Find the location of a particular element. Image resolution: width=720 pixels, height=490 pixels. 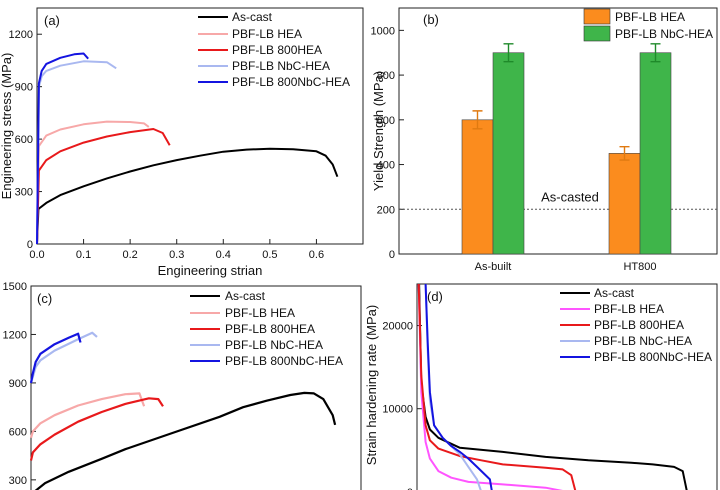

panel-d-line-pbf-lb-800nbc-hea is located at coordinates (458, 386).